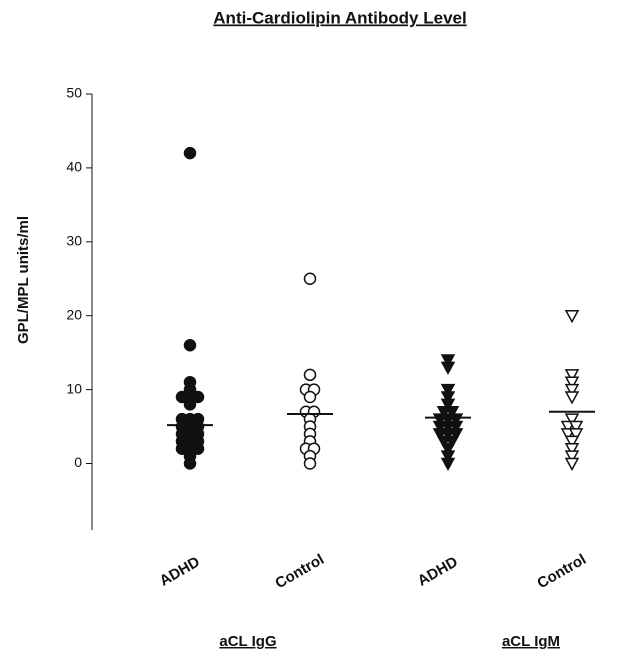 The height and width of the screenshot is (658, 624). What do you see at coordinates (74, 167) in the screenshot?
I see `y-tick-label: 40` at bounding box center [74, 167].